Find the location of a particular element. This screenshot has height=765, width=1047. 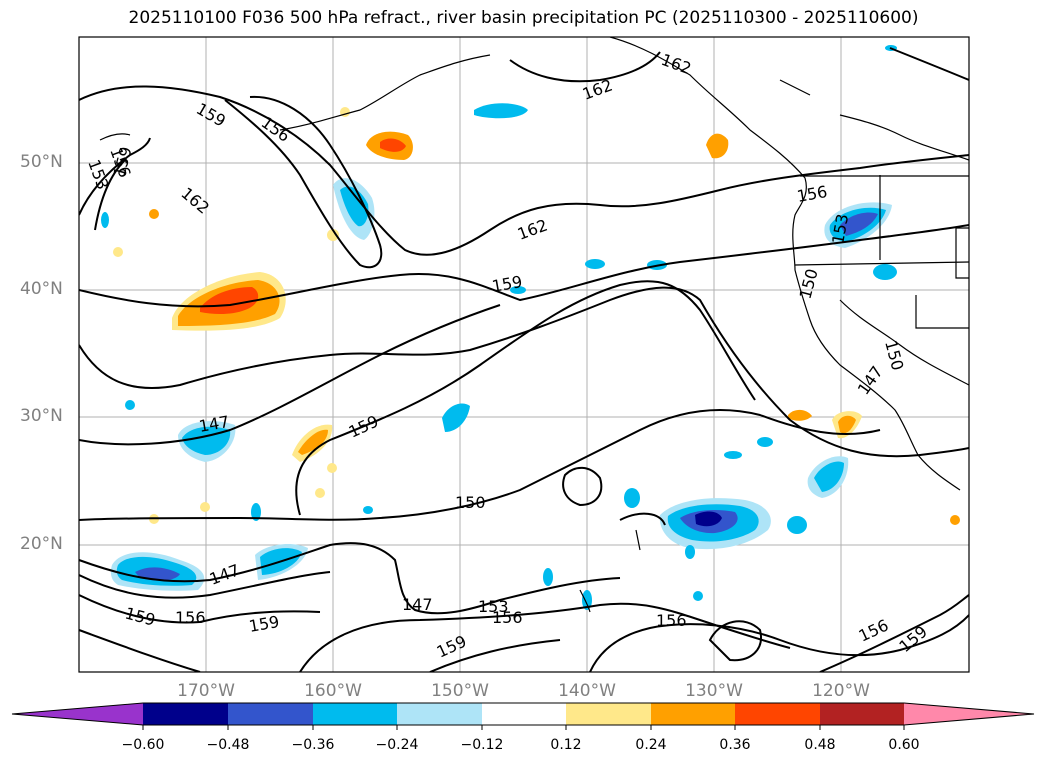

lat-label: 40°N is located at coordinates (41, 289).